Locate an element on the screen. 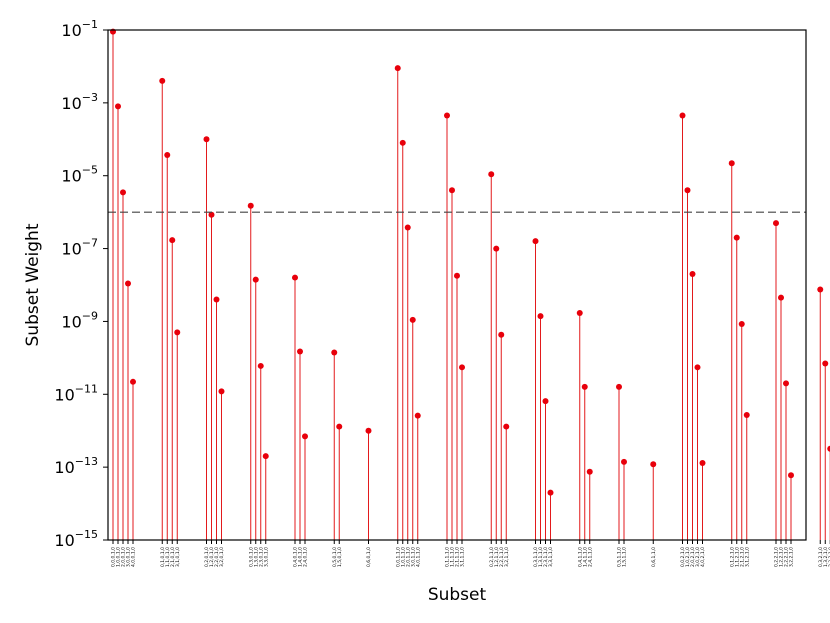 Image resolution: width=830 pixels, height=623 pixels. x-tick-label: 4,0,2,1,0 is located at coordinates (703, 557).